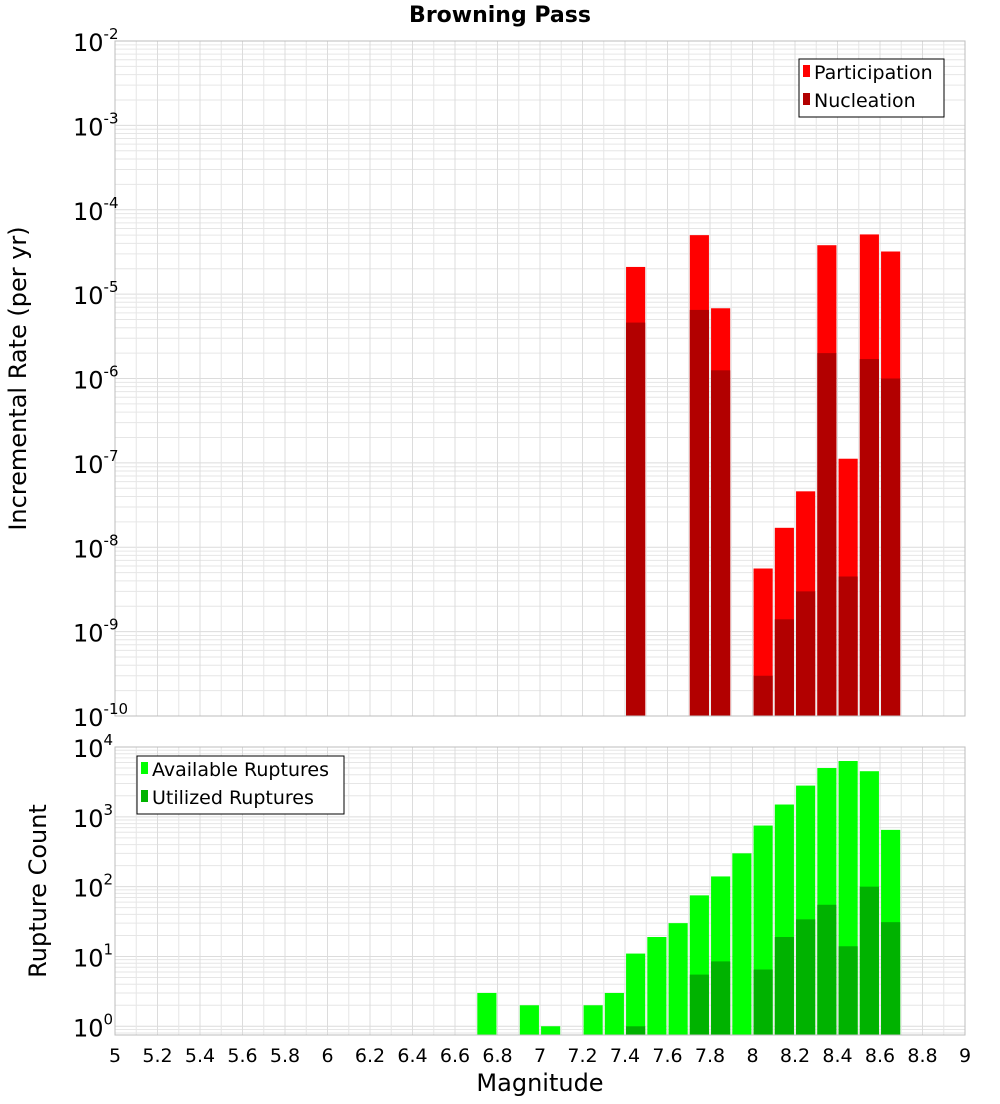 The width and height of the screenshot is (1000, 1104). Describe the element at coordinates (497, 1056) in the screenshot. I see `x-tick-label: 6.8` at that location.